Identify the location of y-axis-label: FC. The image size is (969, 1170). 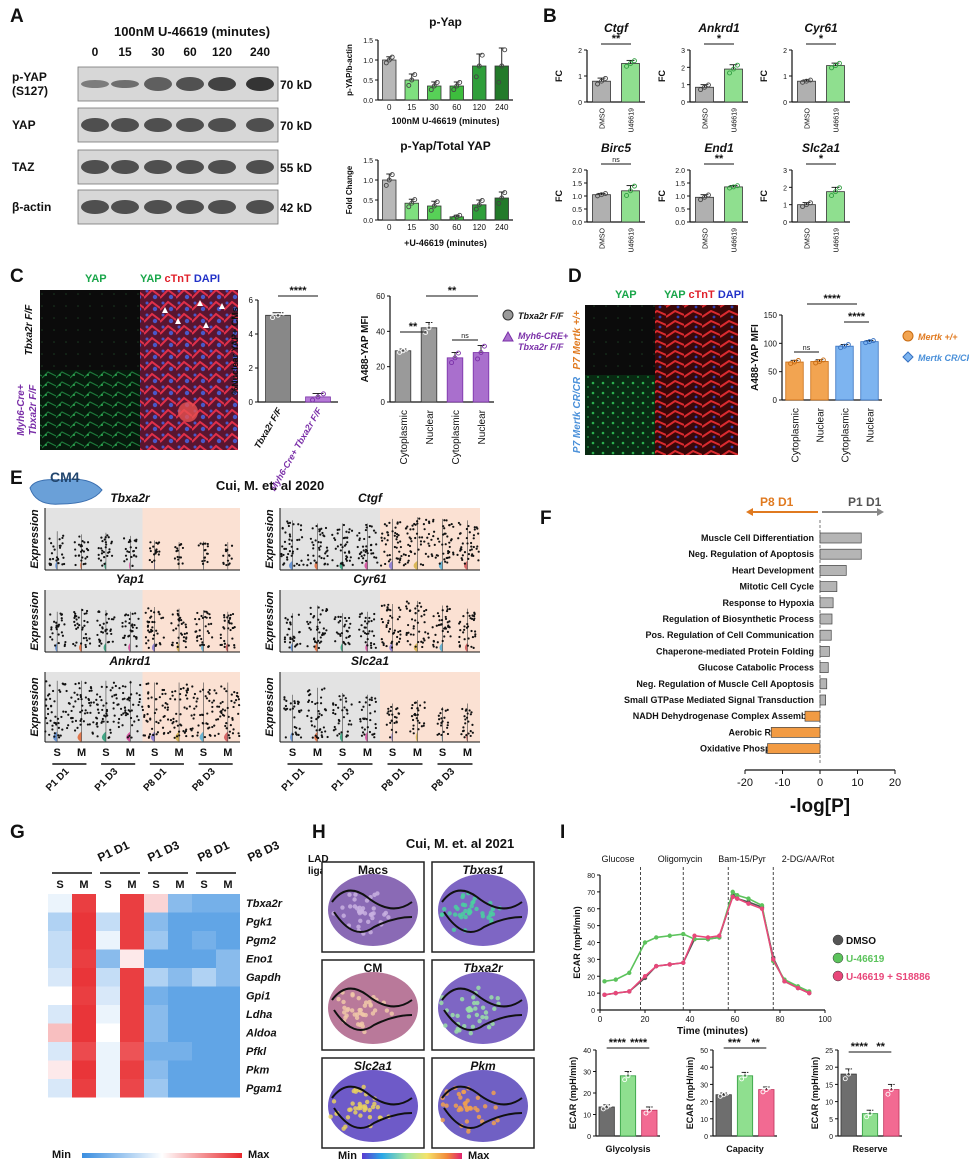
(662, 196).